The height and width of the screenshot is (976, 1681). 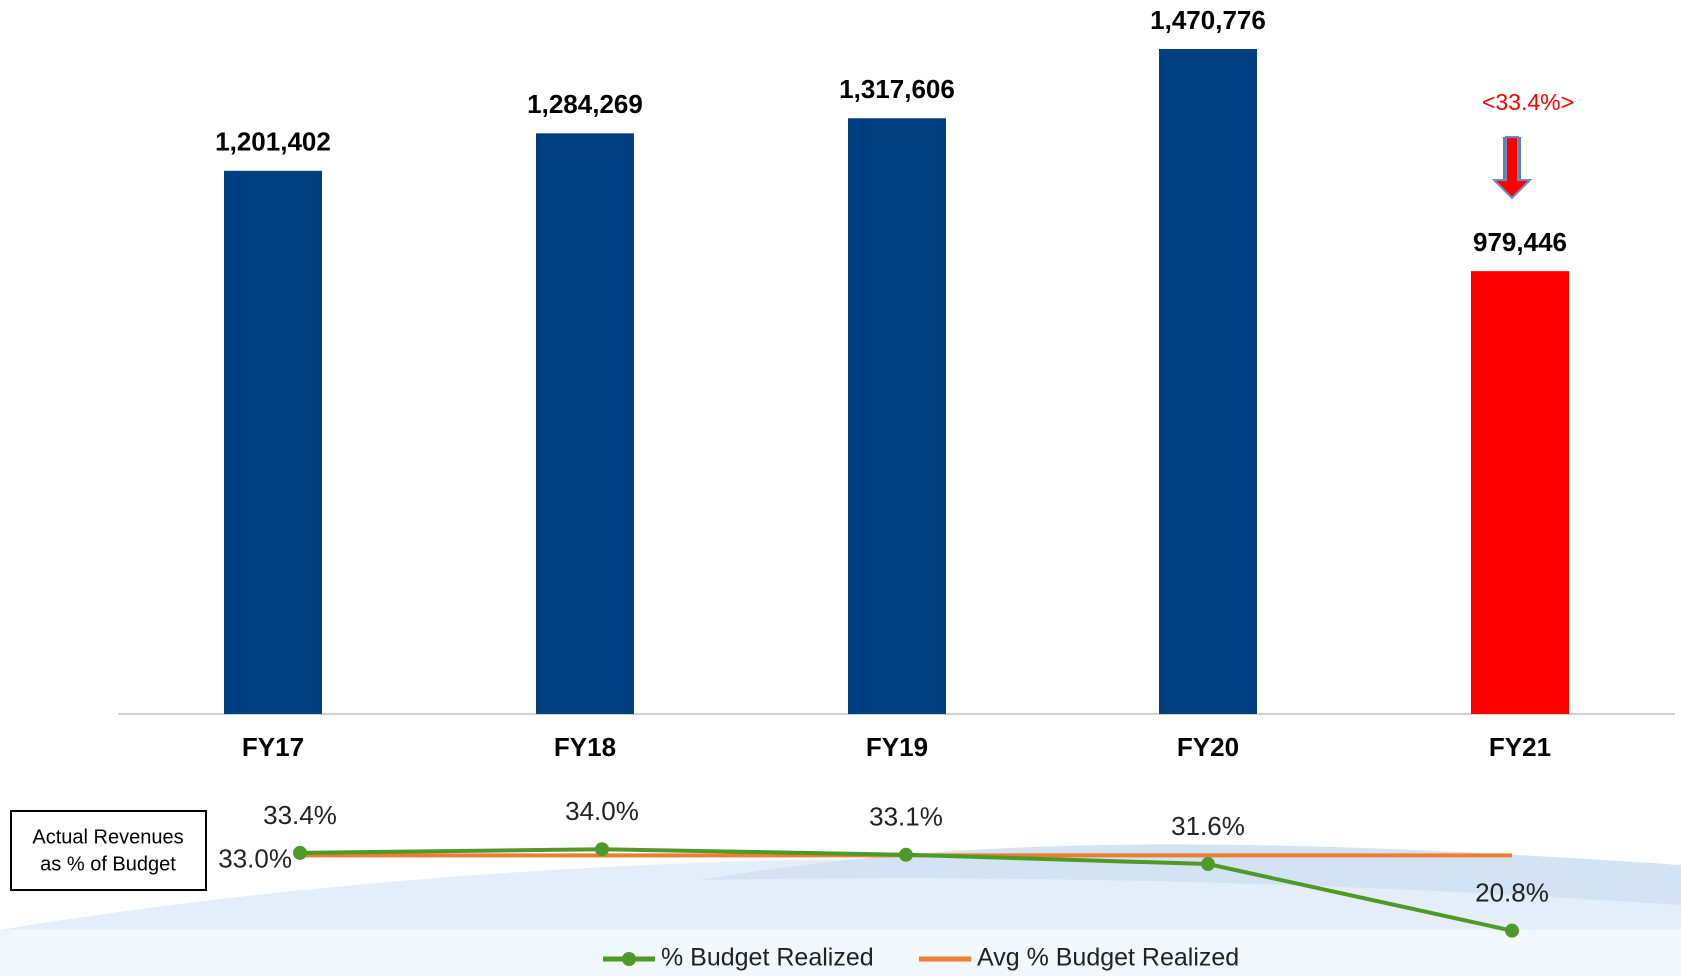 I want to click on background-fade, so click(x=840, y=953).